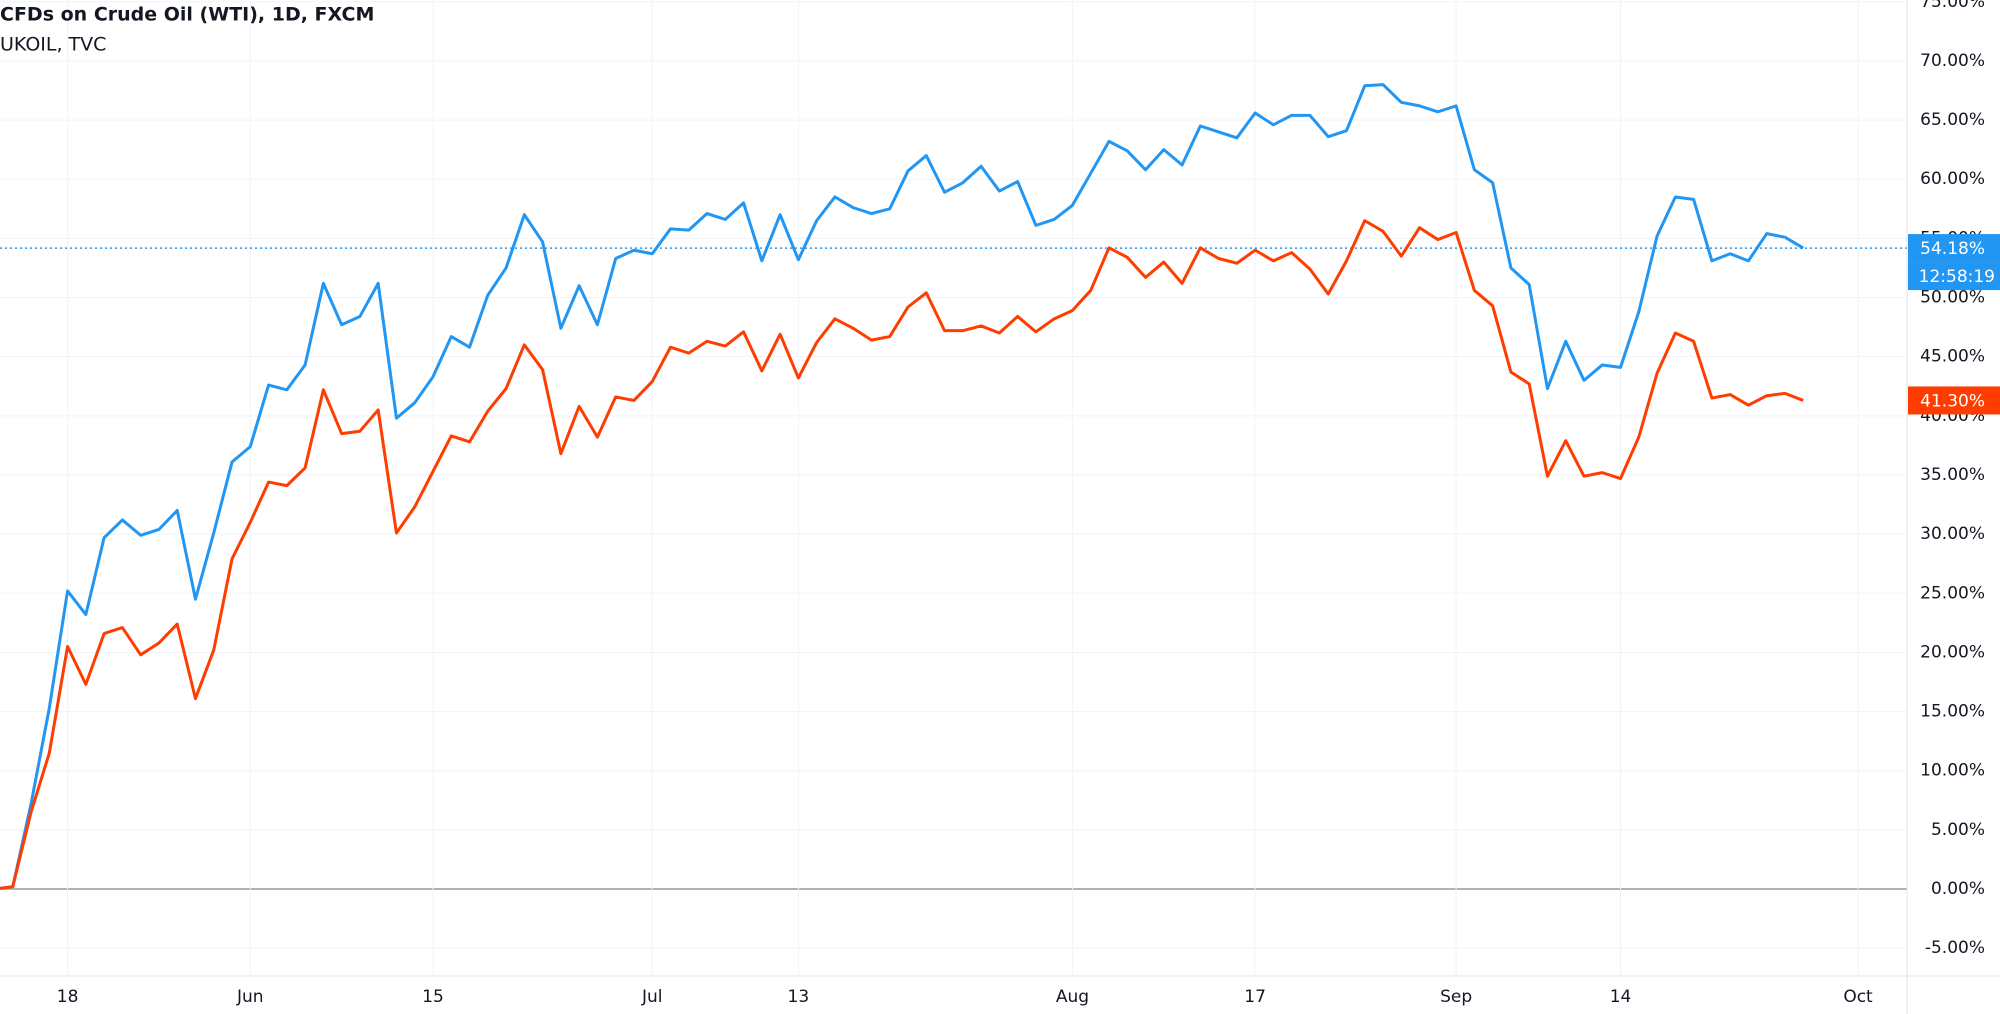  What do you see at coordinates (652, 997) in the screenshot?
I see `x-tick-label: Jul` at bounding box center [652, 997].